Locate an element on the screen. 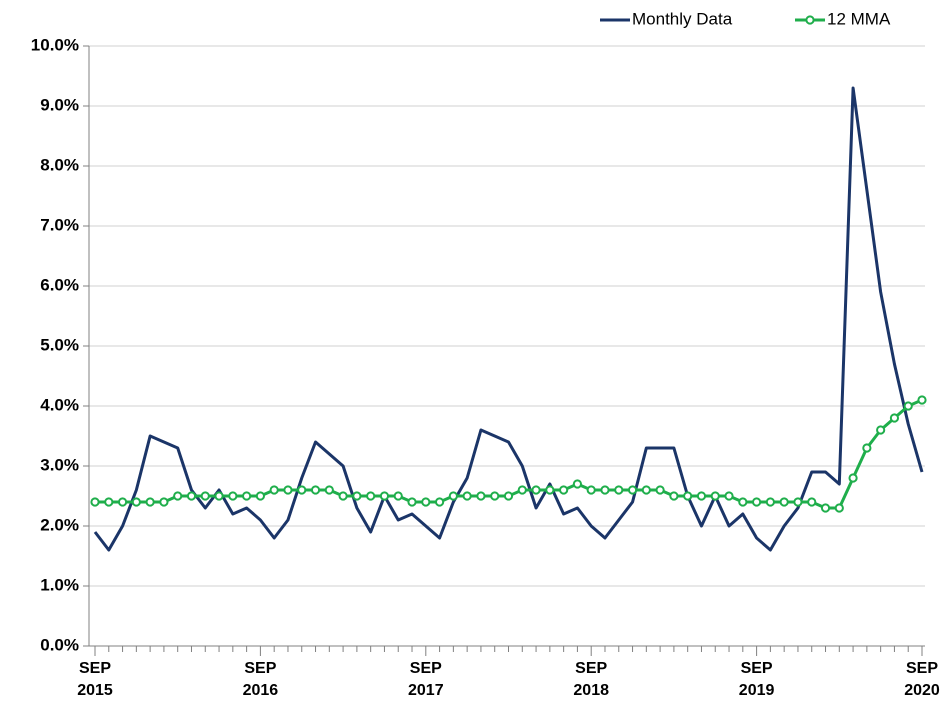 The height and width of the screenshot is (708, 947). x-tick-label: SEP 2015 is located at coordinates (95, 679).